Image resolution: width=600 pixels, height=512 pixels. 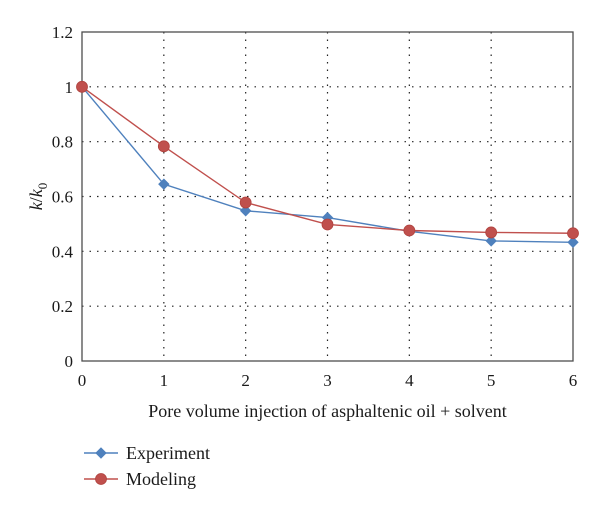 I want to click on x-tick-label: 3, so click(x=327, y=380).